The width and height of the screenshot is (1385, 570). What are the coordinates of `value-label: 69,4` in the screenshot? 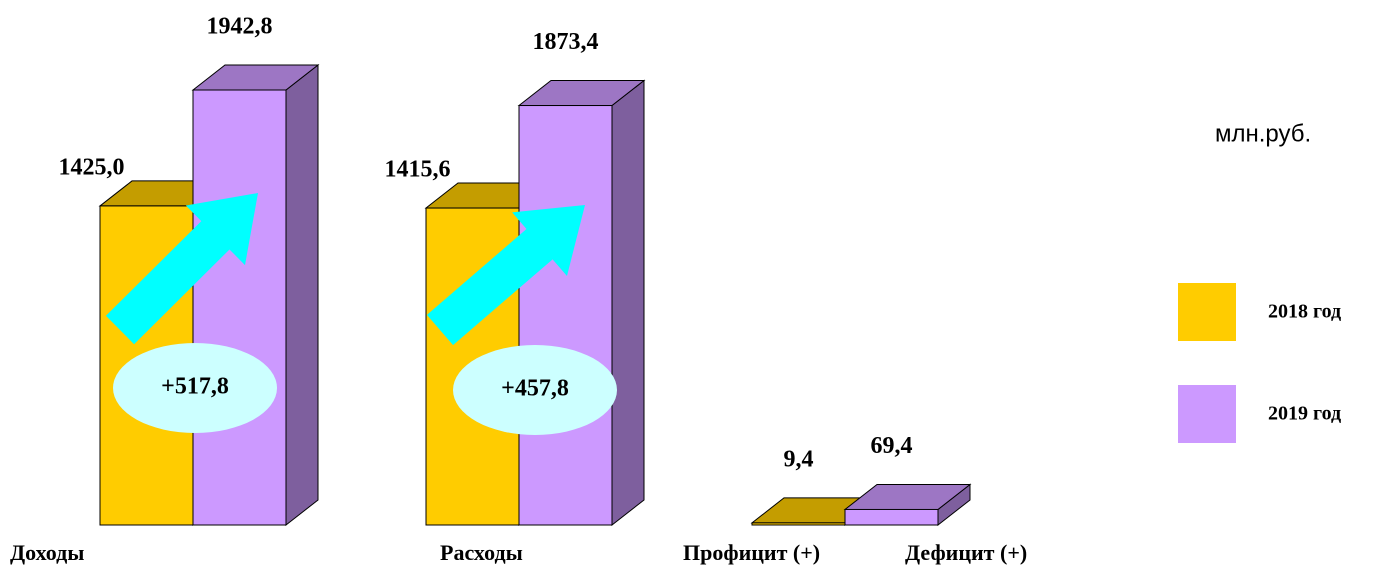 It's located at (892, 446).